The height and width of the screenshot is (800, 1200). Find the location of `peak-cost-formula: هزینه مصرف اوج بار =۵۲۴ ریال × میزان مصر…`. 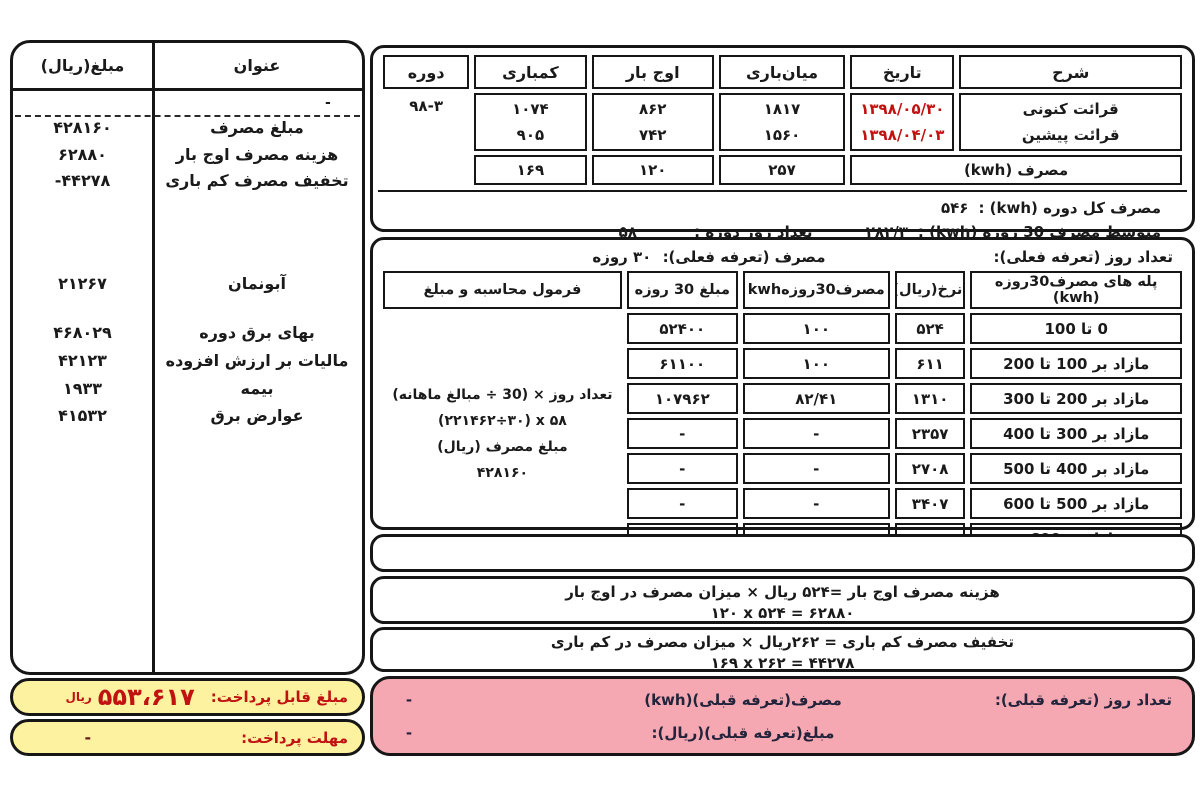

peak-cost-formula: هزینه مصرف اوج بار =۵۲۴ ریال × میزان مصر… is located at coordinates (782, 592).